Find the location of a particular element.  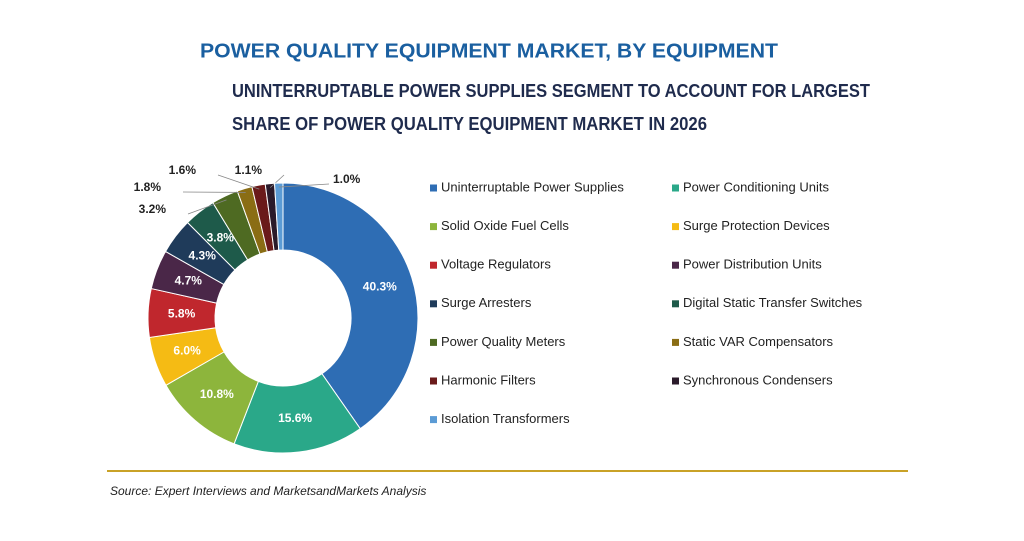

legend-label: Voltage Regulators is located at coordinates (496, 264).